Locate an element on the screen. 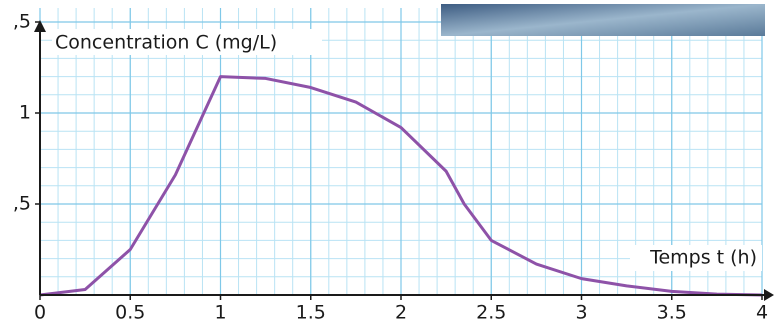 This screenshot has width=774, height=324. x-tick-label: 1 is located at coordinates (220, 313).